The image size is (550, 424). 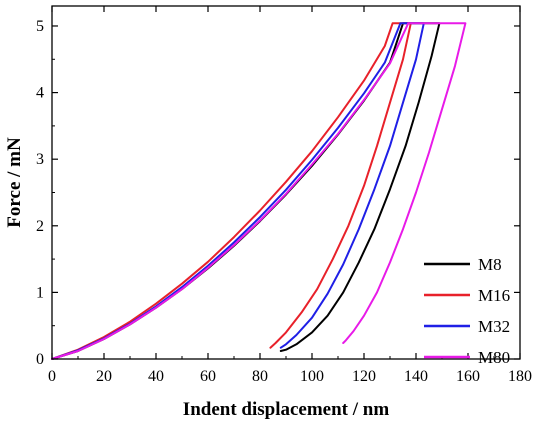 What do you see at coordinates (260, 376) in the screenshot?
I see `x-tick-label: 80` at bounding box center [260, 376].